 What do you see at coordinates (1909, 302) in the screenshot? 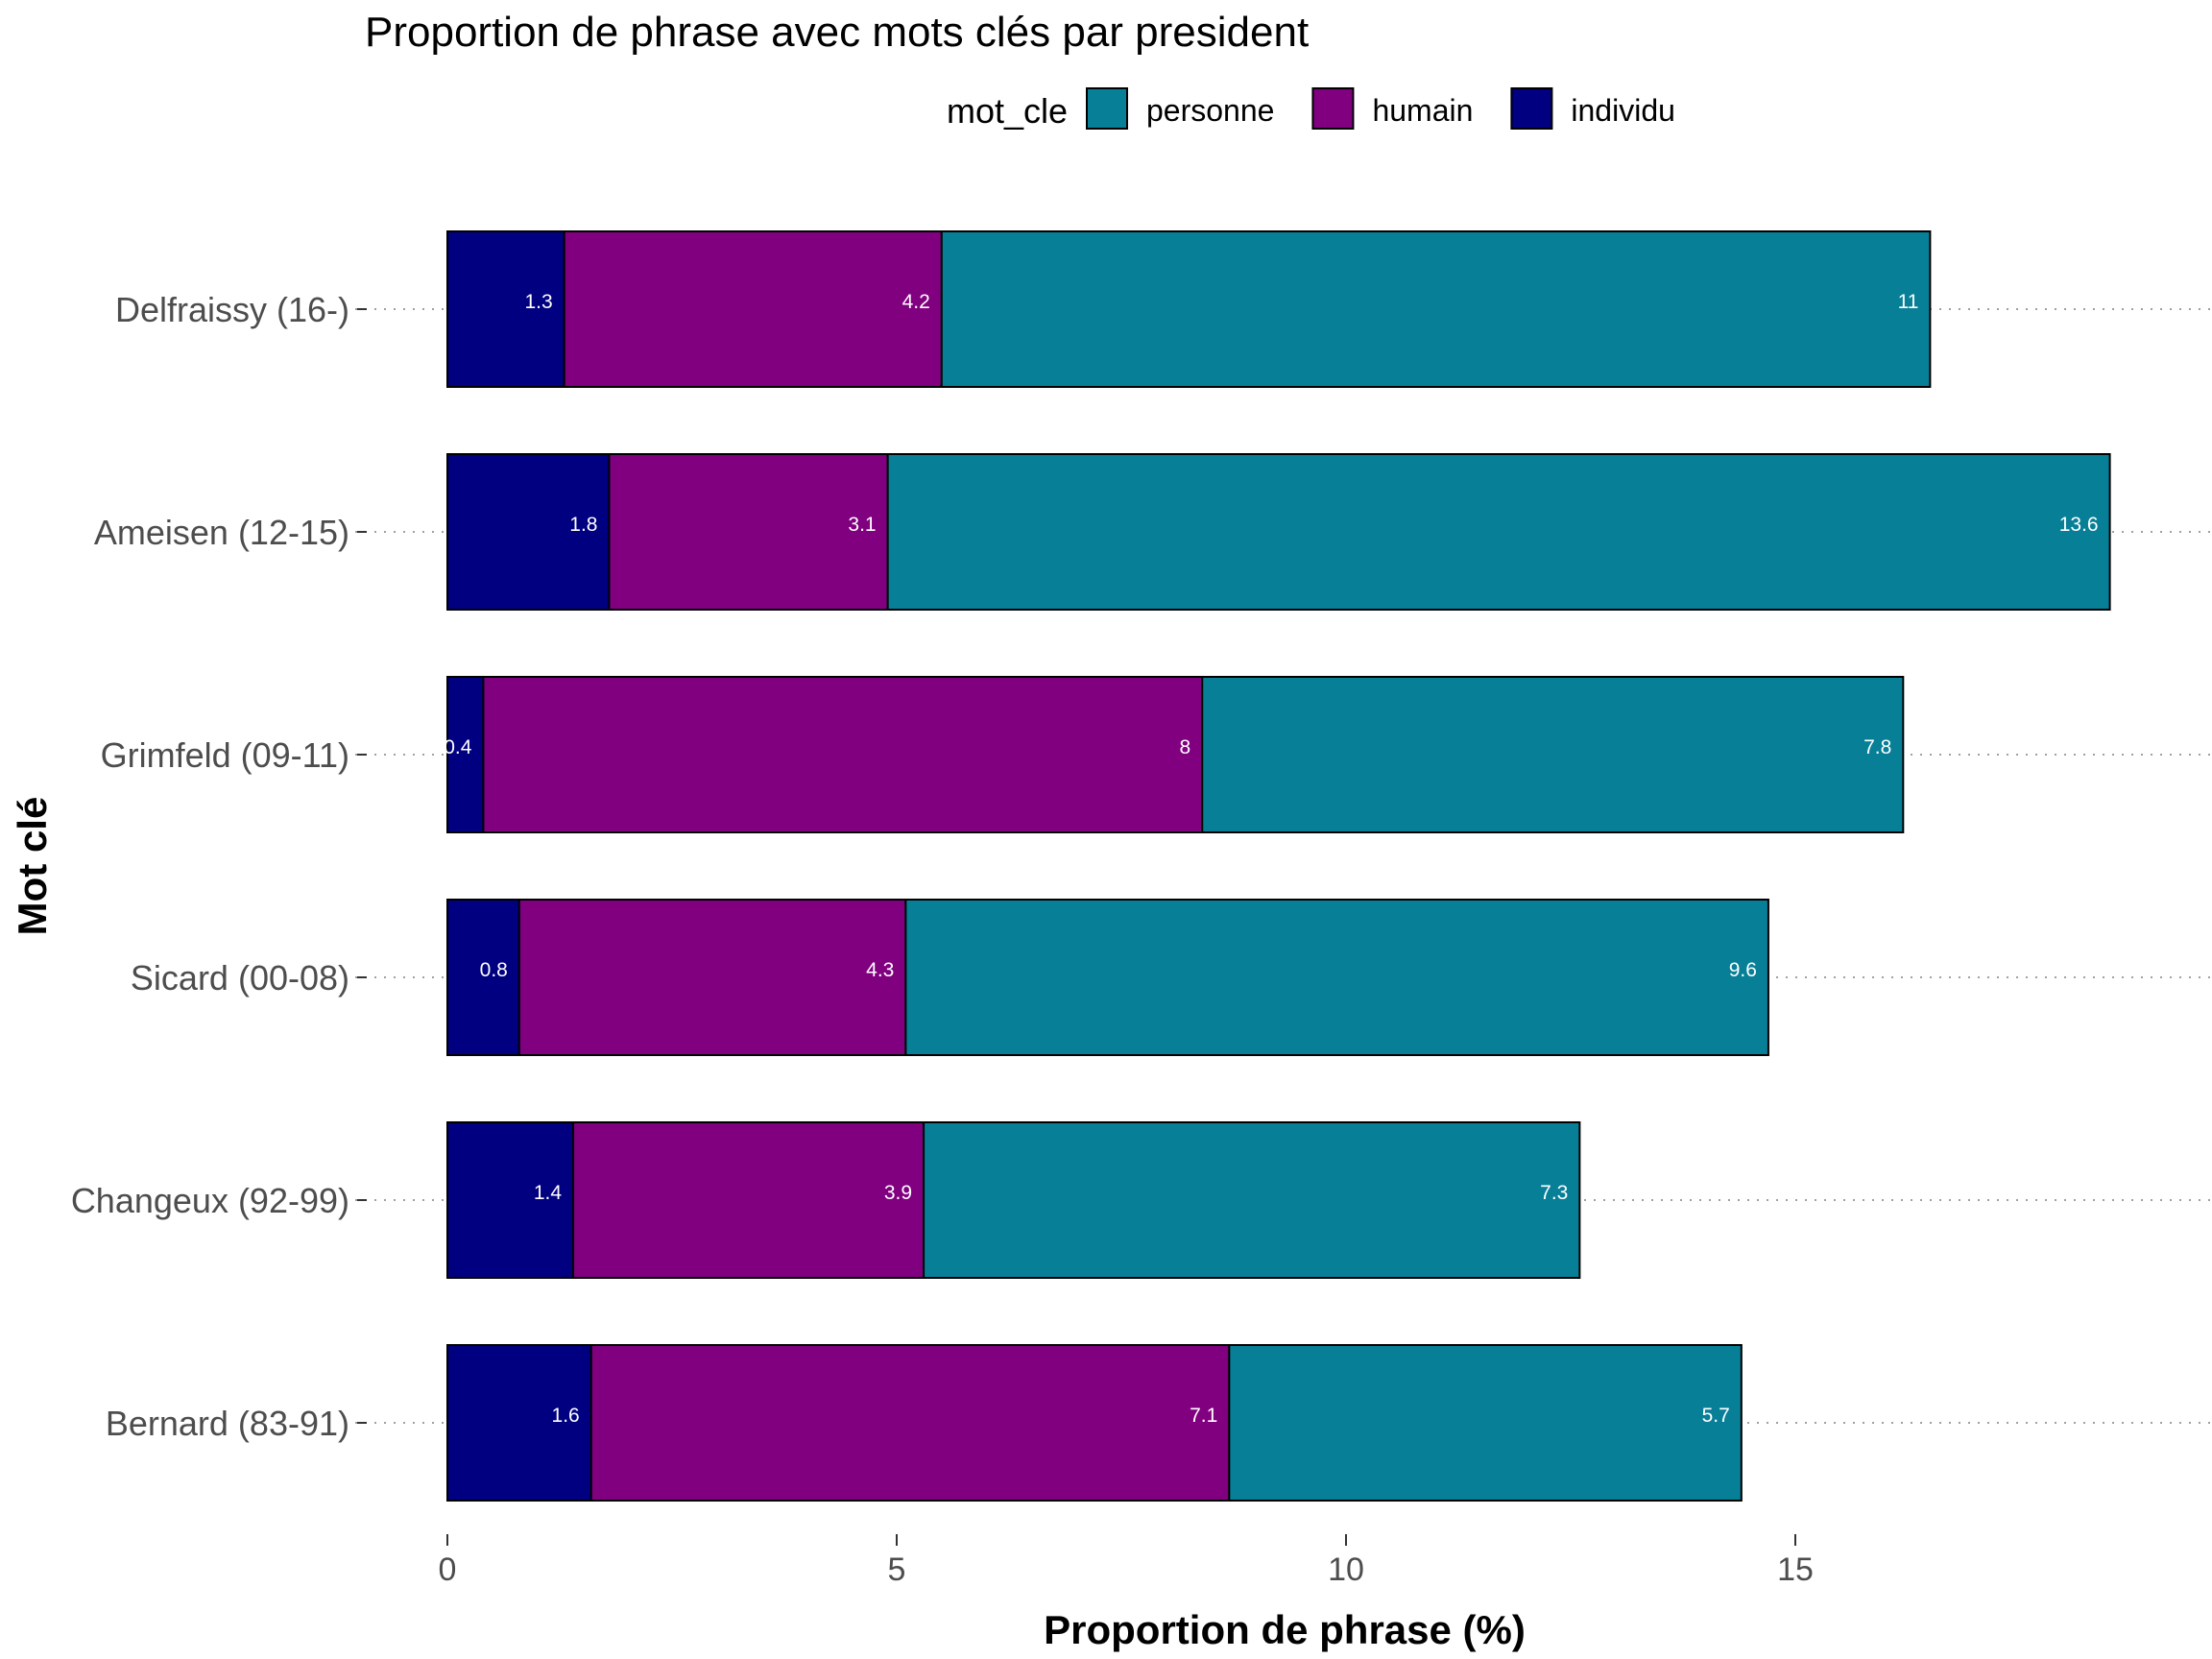
I see `data-label-delfraissy-16-personne: 11` at bounding box center [1909, 302].